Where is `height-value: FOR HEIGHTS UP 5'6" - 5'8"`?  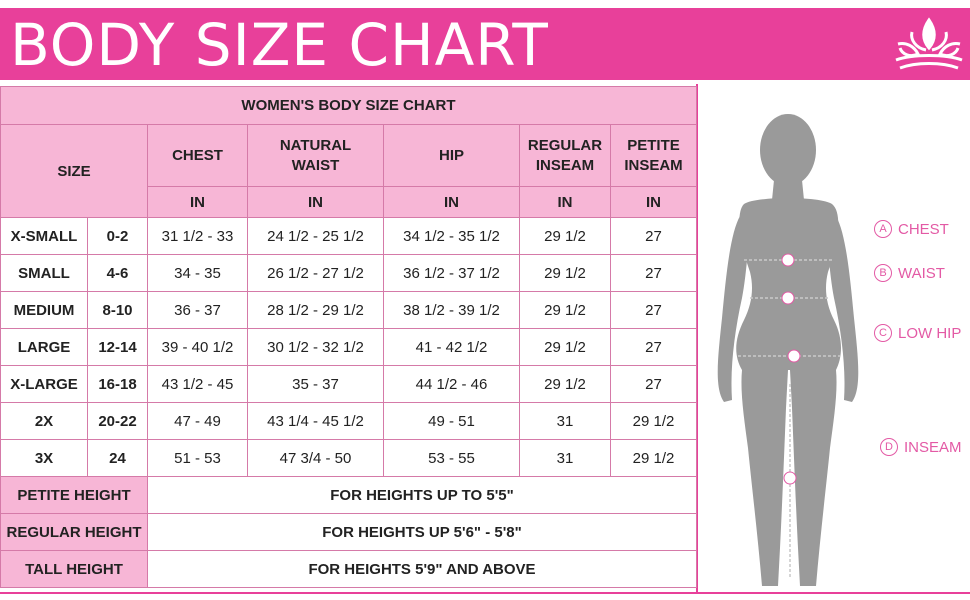 height-value: FOR HEIGHTS UP 5'6" - 5'8" is located at coordinates (422, 532).